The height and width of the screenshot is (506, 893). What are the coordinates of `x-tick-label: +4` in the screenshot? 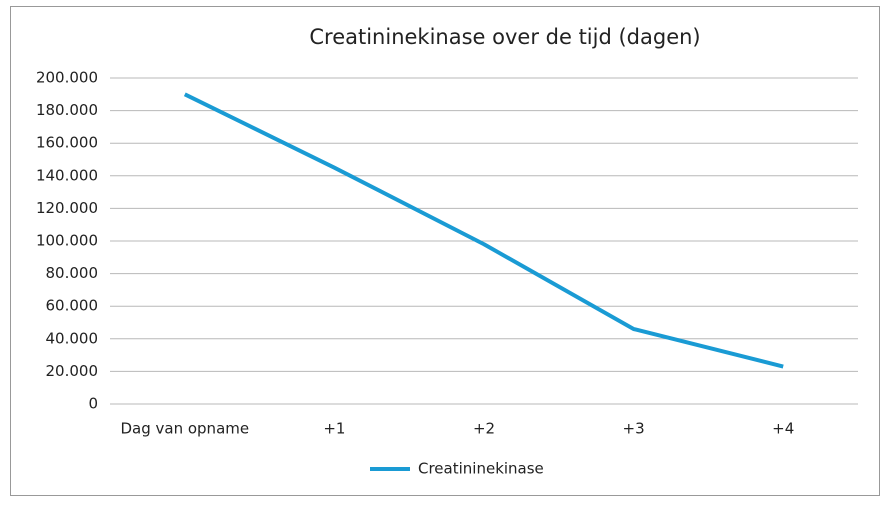 It's located at (783, 429).